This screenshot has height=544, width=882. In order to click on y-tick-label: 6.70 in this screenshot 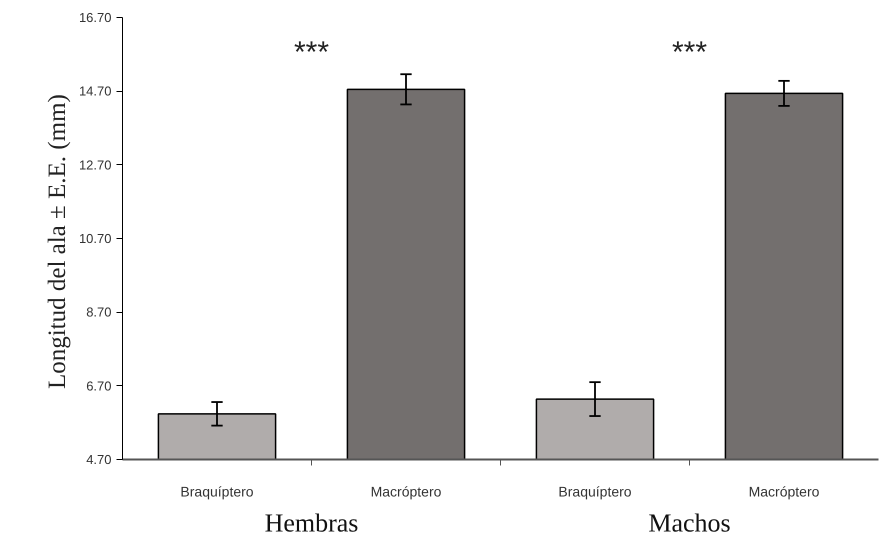, I will do `click(99, 386)`.